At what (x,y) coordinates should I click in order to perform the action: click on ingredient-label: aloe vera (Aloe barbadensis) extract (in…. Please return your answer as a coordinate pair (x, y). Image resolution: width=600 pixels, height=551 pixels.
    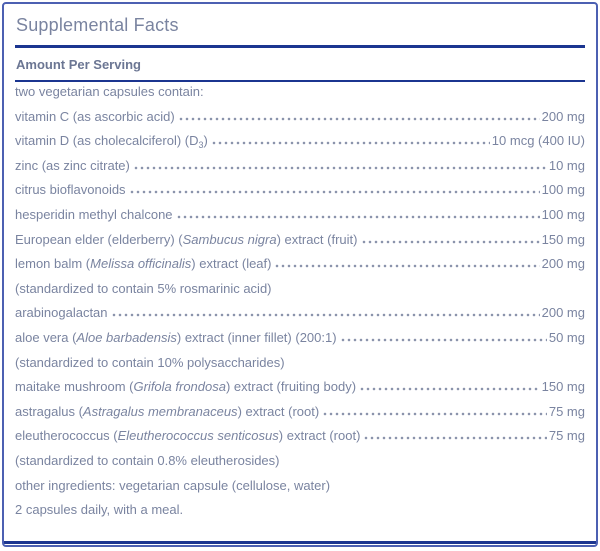
    Looking at the image, I should click on (176, 337).